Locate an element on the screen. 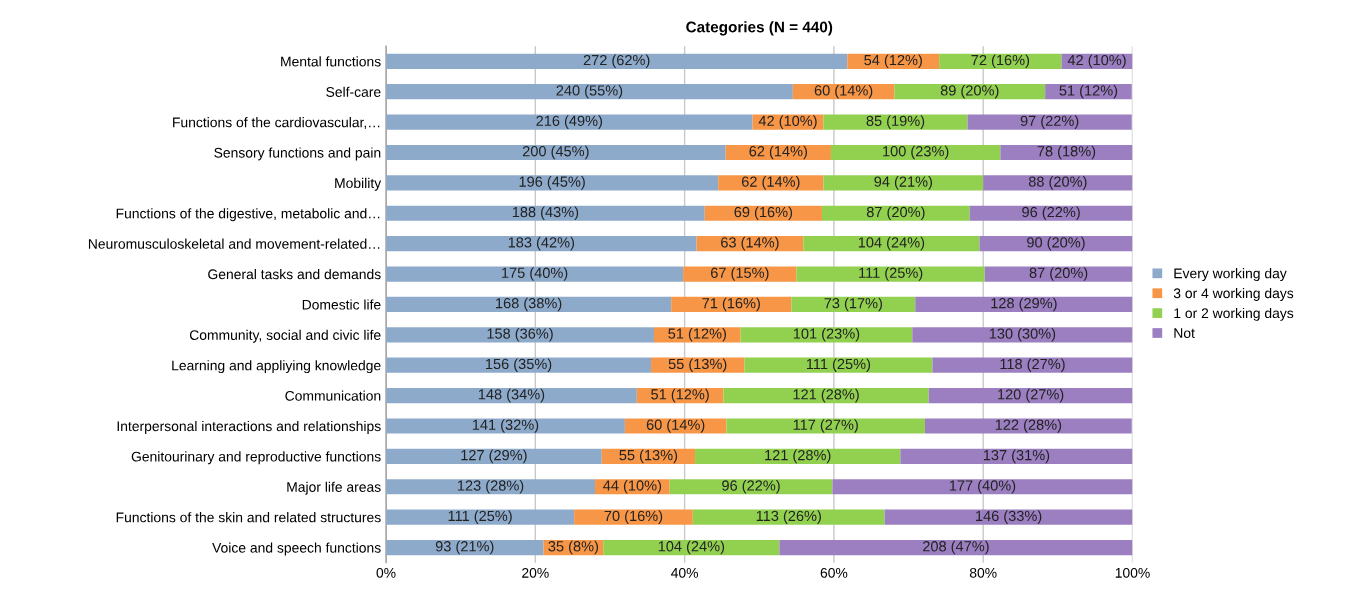 The height and width of the screenshot is (615, 1345). data-label: 54 (12%) is located at coordinates (893, 61).